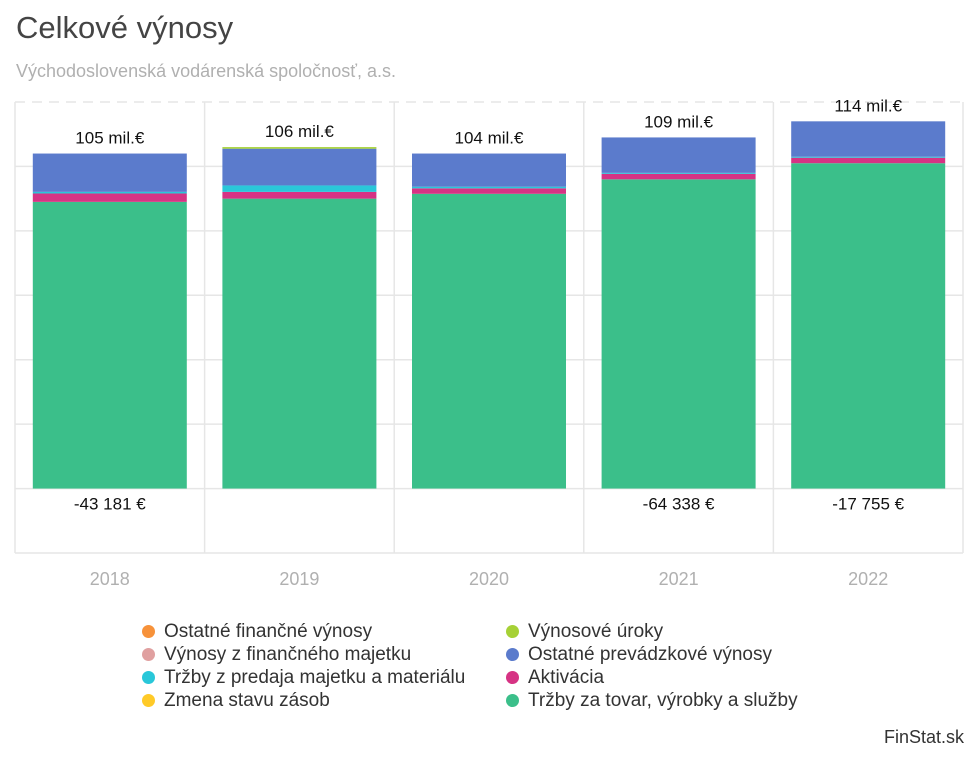  What do you see at coordinates (596, 631) in the screenshot?
I see `legend-label: Výnosové úroky` at bounding box center [596, 631].